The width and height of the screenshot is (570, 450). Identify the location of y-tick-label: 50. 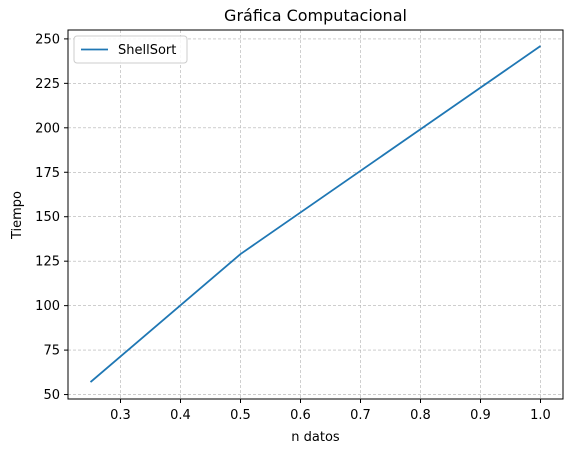
(51, 395).